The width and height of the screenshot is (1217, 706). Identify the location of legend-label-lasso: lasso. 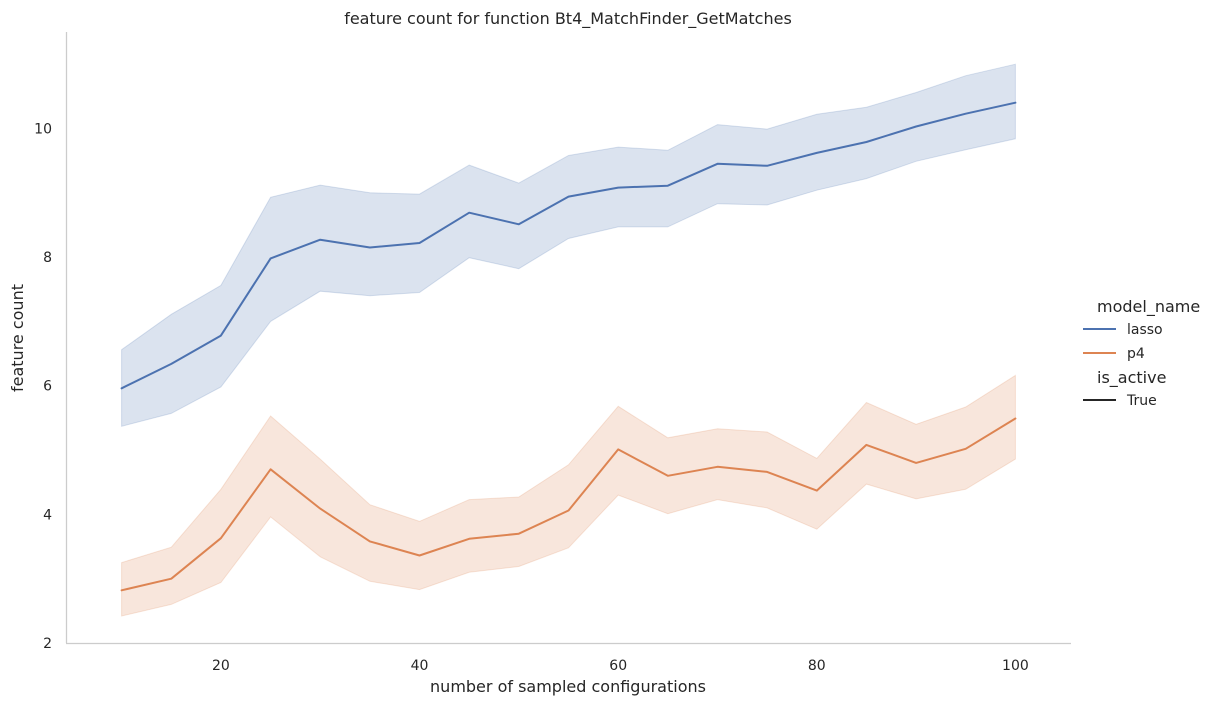
(1145, 330).